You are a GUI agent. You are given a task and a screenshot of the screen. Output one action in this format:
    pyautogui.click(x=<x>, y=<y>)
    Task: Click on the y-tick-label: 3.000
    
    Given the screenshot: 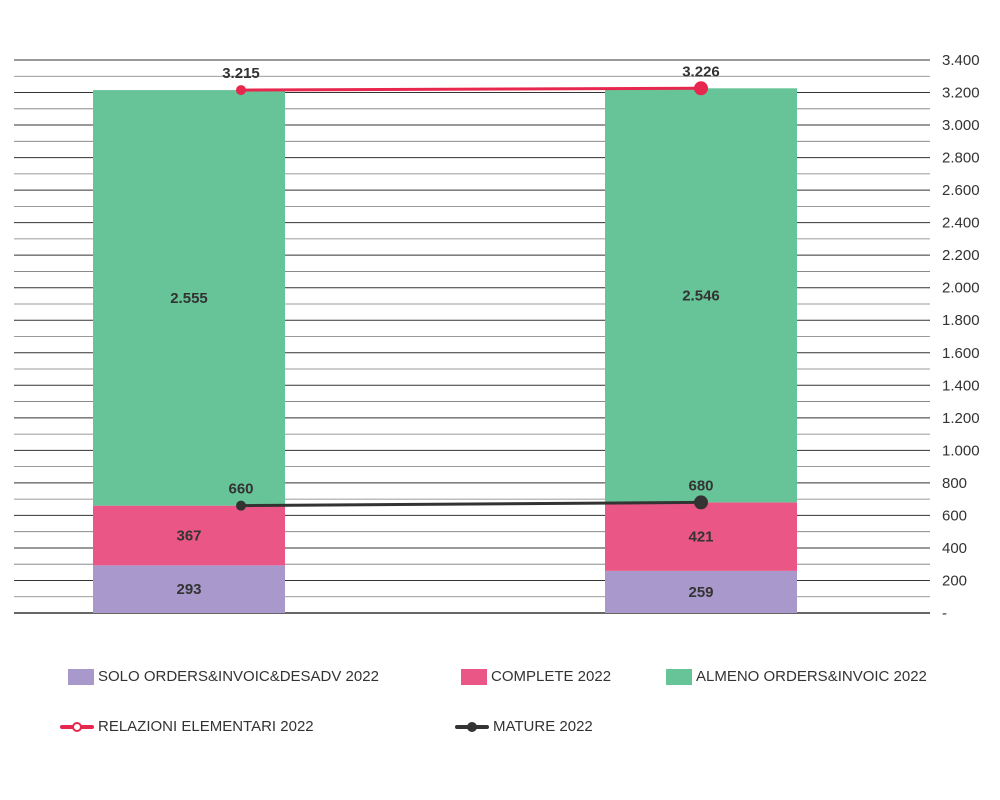 What is the action you would take?
    pyautogui.click(x=961, y=125)
    